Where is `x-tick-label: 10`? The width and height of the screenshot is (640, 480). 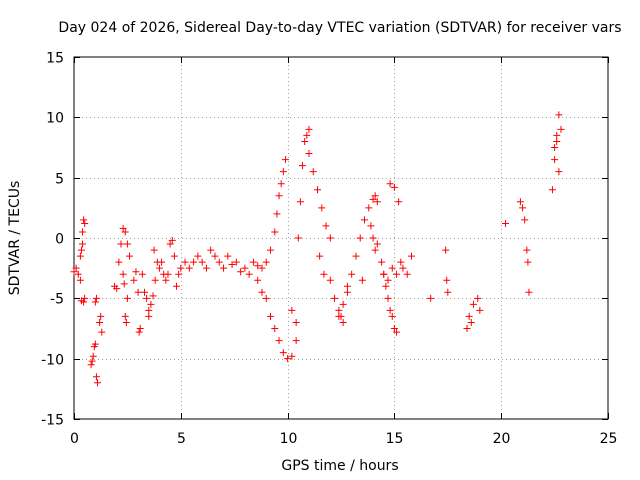
x-tick-label: 10 is located at coordinates (289, 439).